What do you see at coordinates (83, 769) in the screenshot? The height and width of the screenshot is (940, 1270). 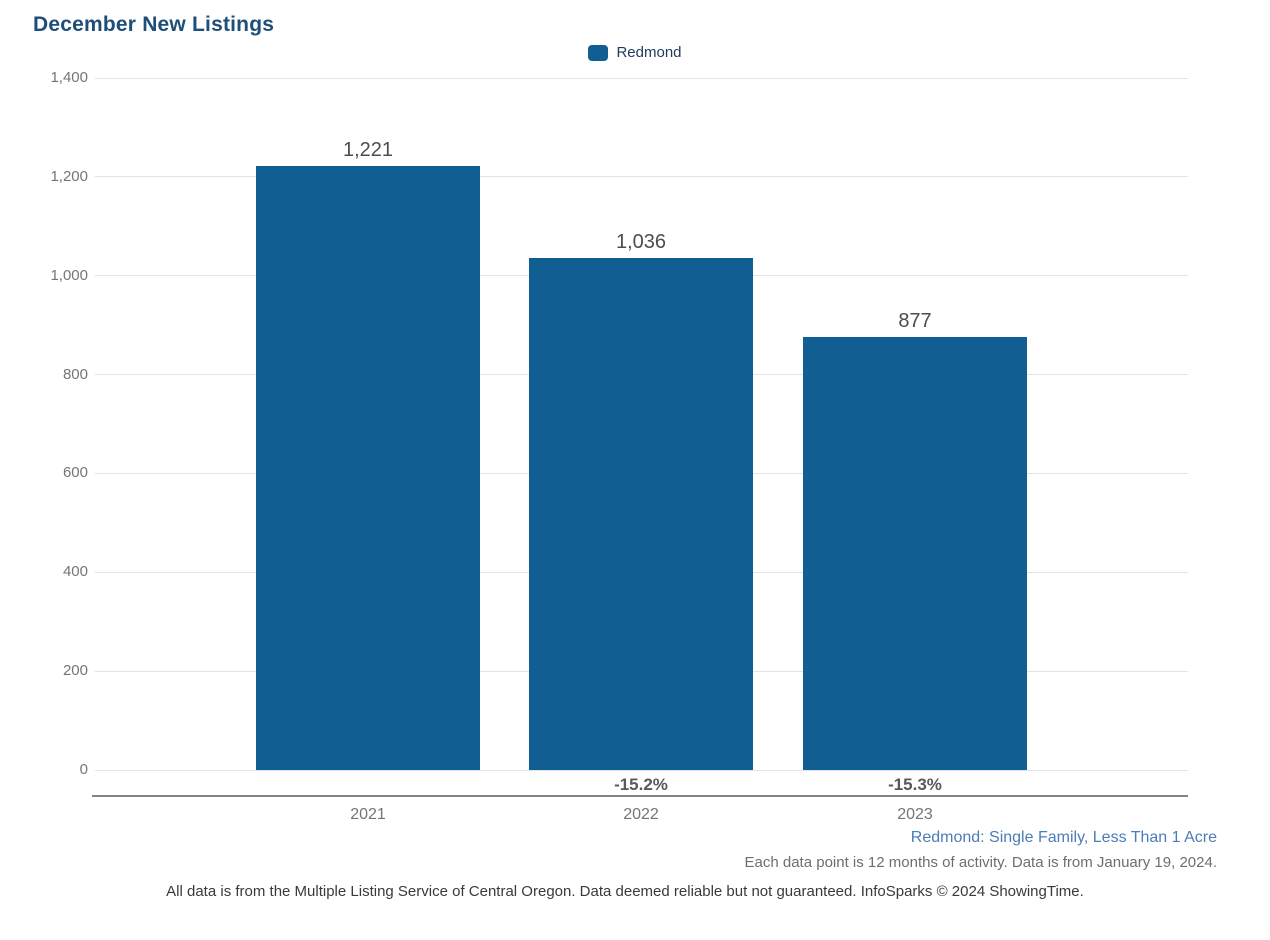 I see `y-axis-tick-label: 0` at bounding box center [83, 769].